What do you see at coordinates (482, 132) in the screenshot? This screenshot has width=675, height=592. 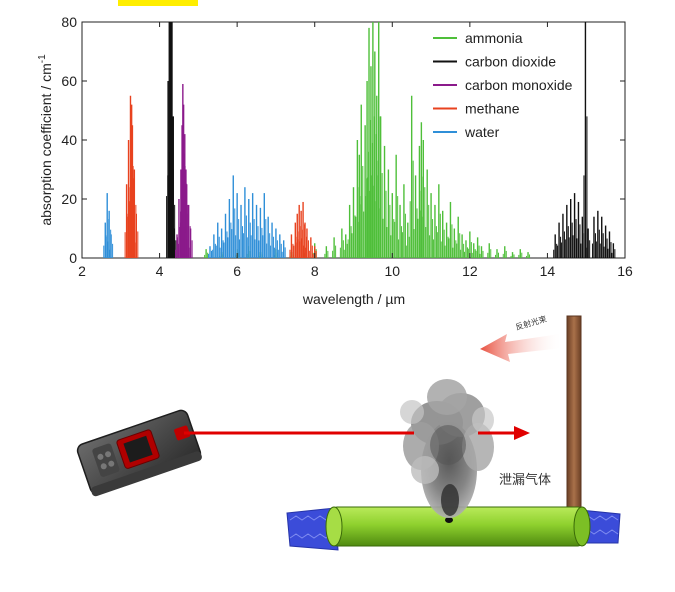 I see `legend-label: water` at bounding box center [482, 132].